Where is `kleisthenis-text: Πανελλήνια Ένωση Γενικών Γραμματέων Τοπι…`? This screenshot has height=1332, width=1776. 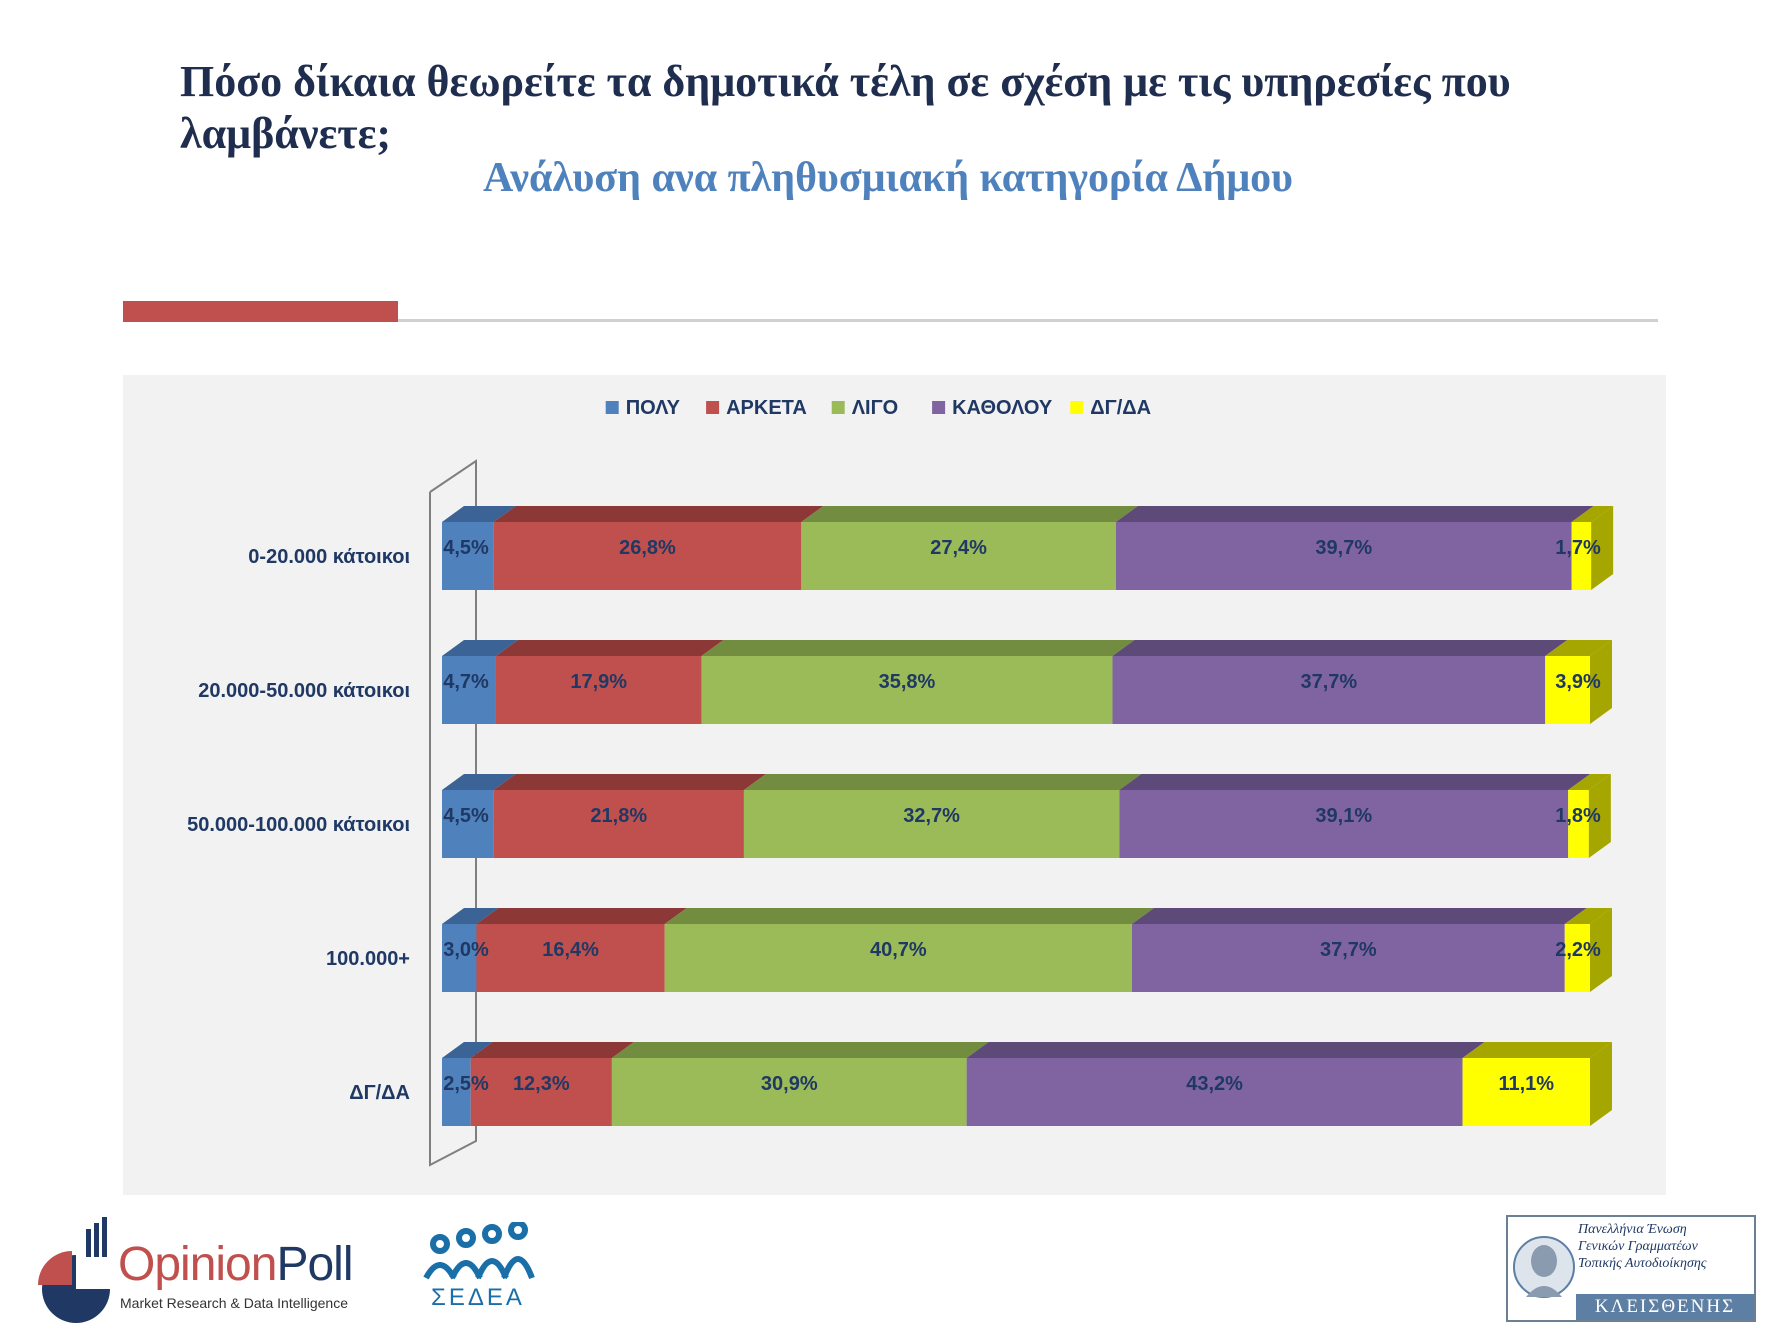 kleisthenis-text: Πανελλήνια Ένωση Γενικών Γραμματέων Τοπι… is located at coordinates (1664, 1246).